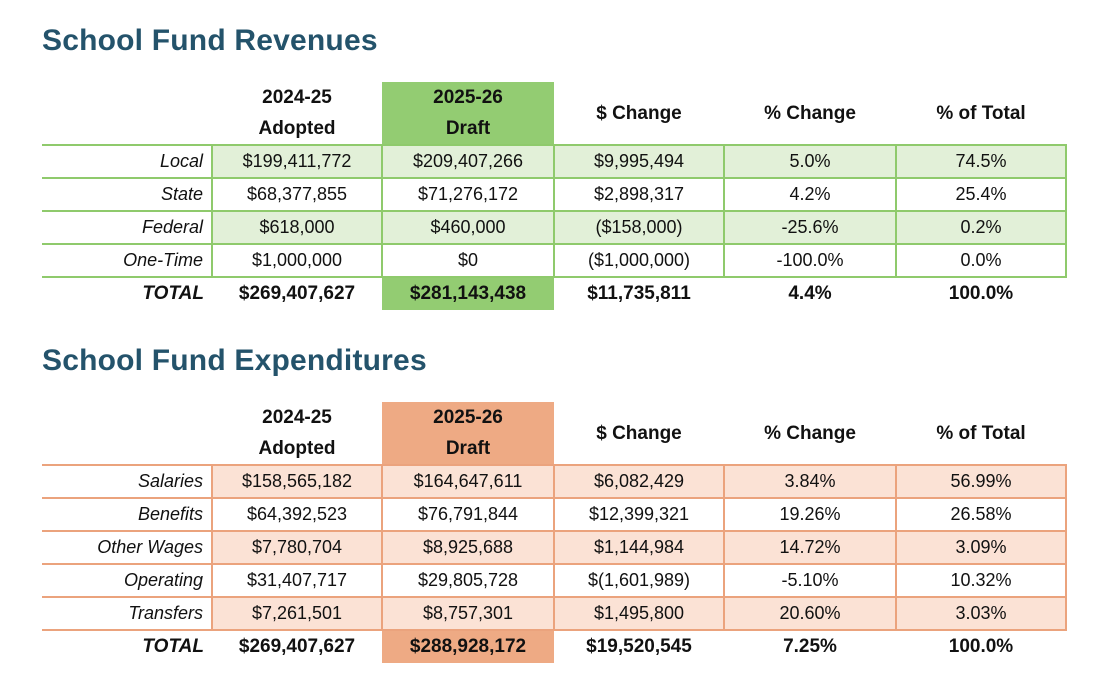 The width and height of the screenshot is (1100, 681). What do you see at coordinates (468, 580) in the screenshot?
I see `cell-draft: $29,805,728` at bounding box center [468, 580].